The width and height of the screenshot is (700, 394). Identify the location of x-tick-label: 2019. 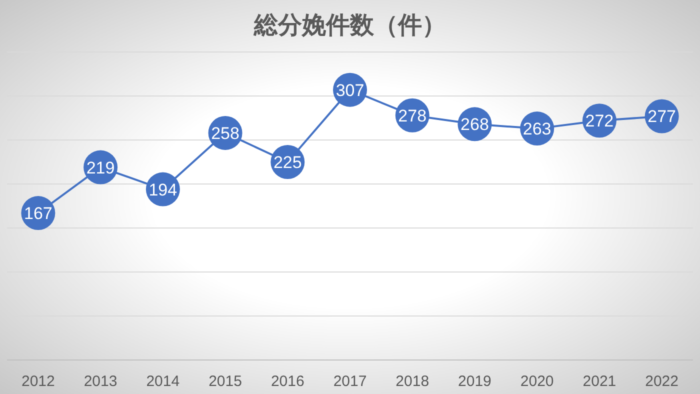
(475, 381).